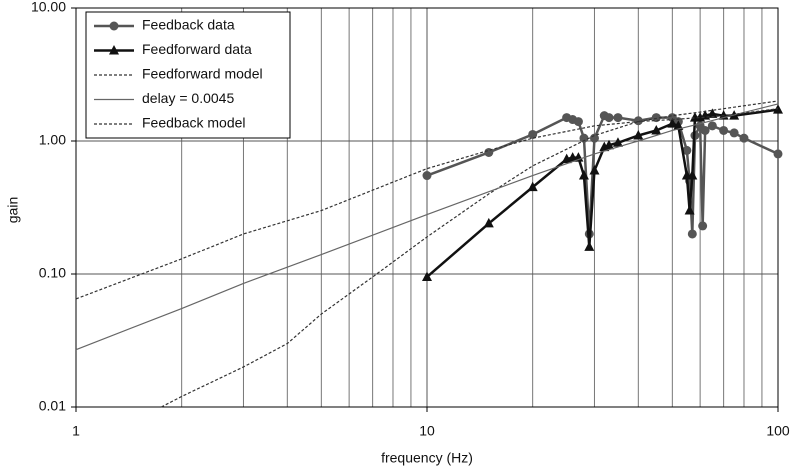  I want to click on x-tick-label: 10, so click(427, 431).